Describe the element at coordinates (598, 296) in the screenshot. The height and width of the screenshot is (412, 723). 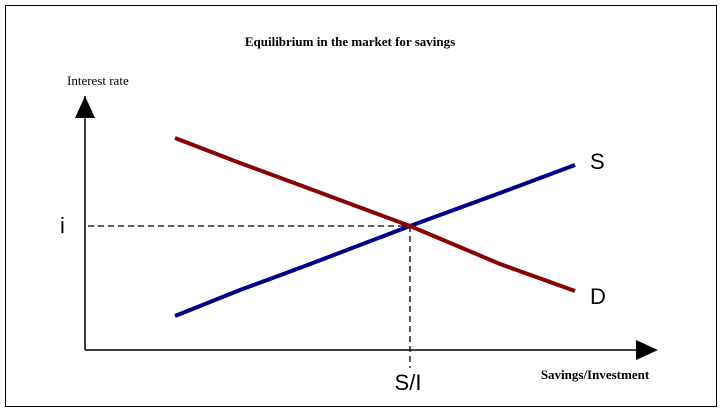
I see `demand-label: D` at that location.